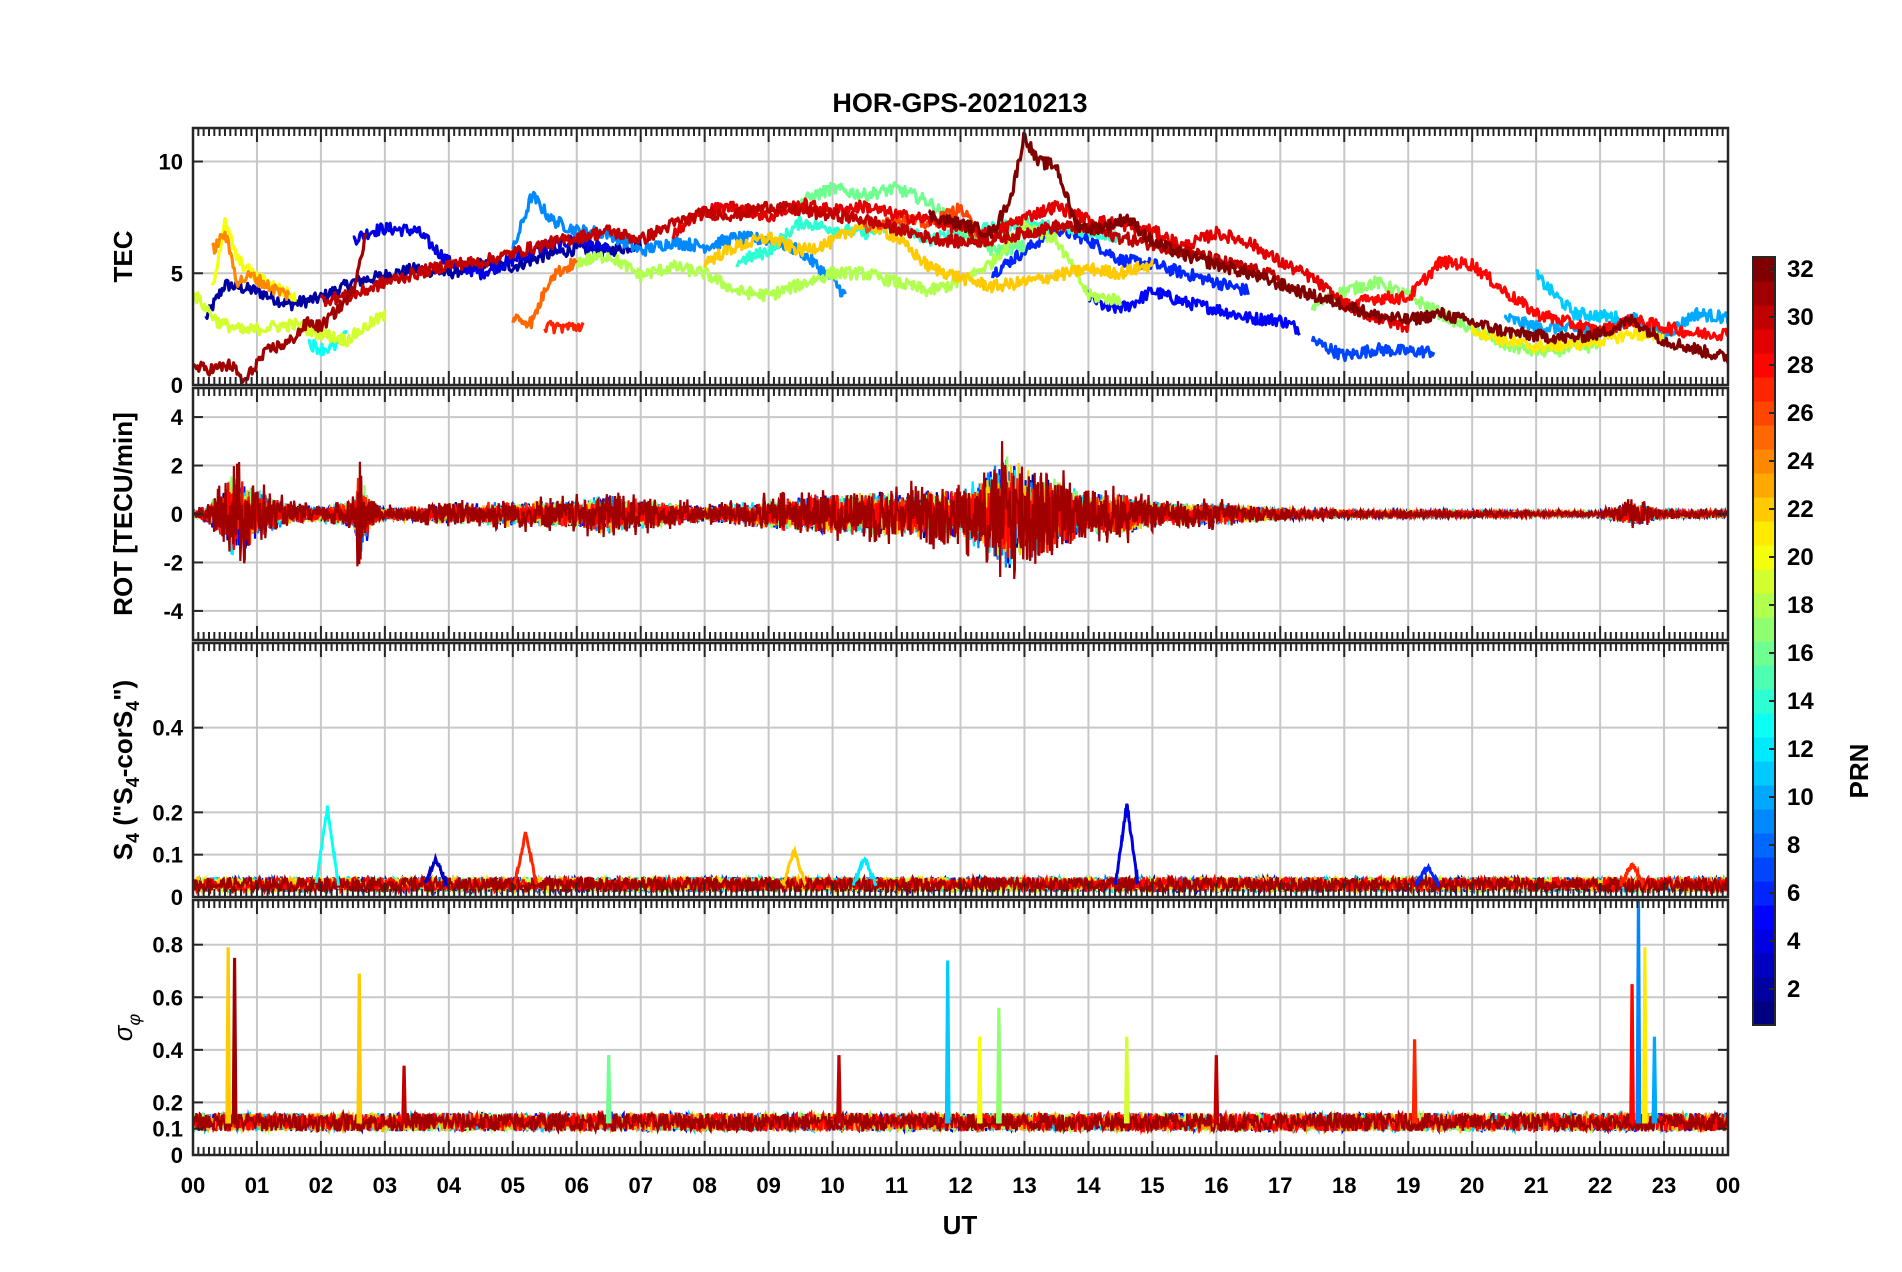  I want to click on colorbar-tick-label: 32, so click(1800, 269).